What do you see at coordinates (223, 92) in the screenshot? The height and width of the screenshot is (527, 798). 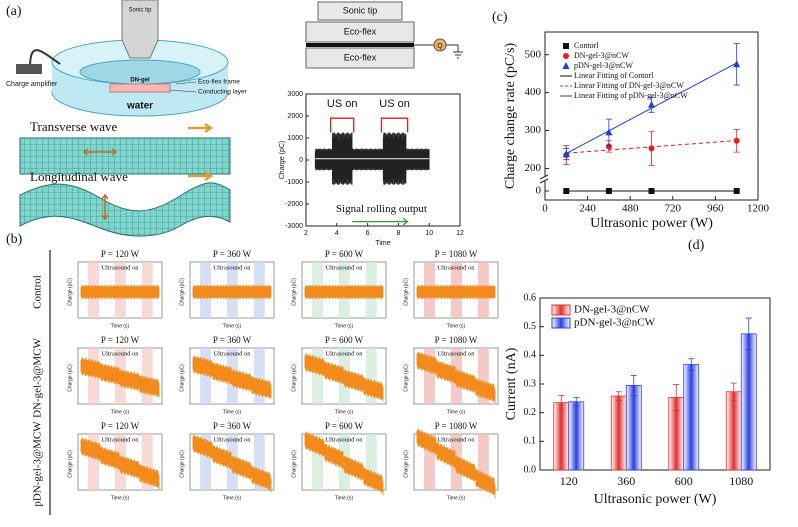 I see `label: Conducting layer` at bounding box center [223, 92].